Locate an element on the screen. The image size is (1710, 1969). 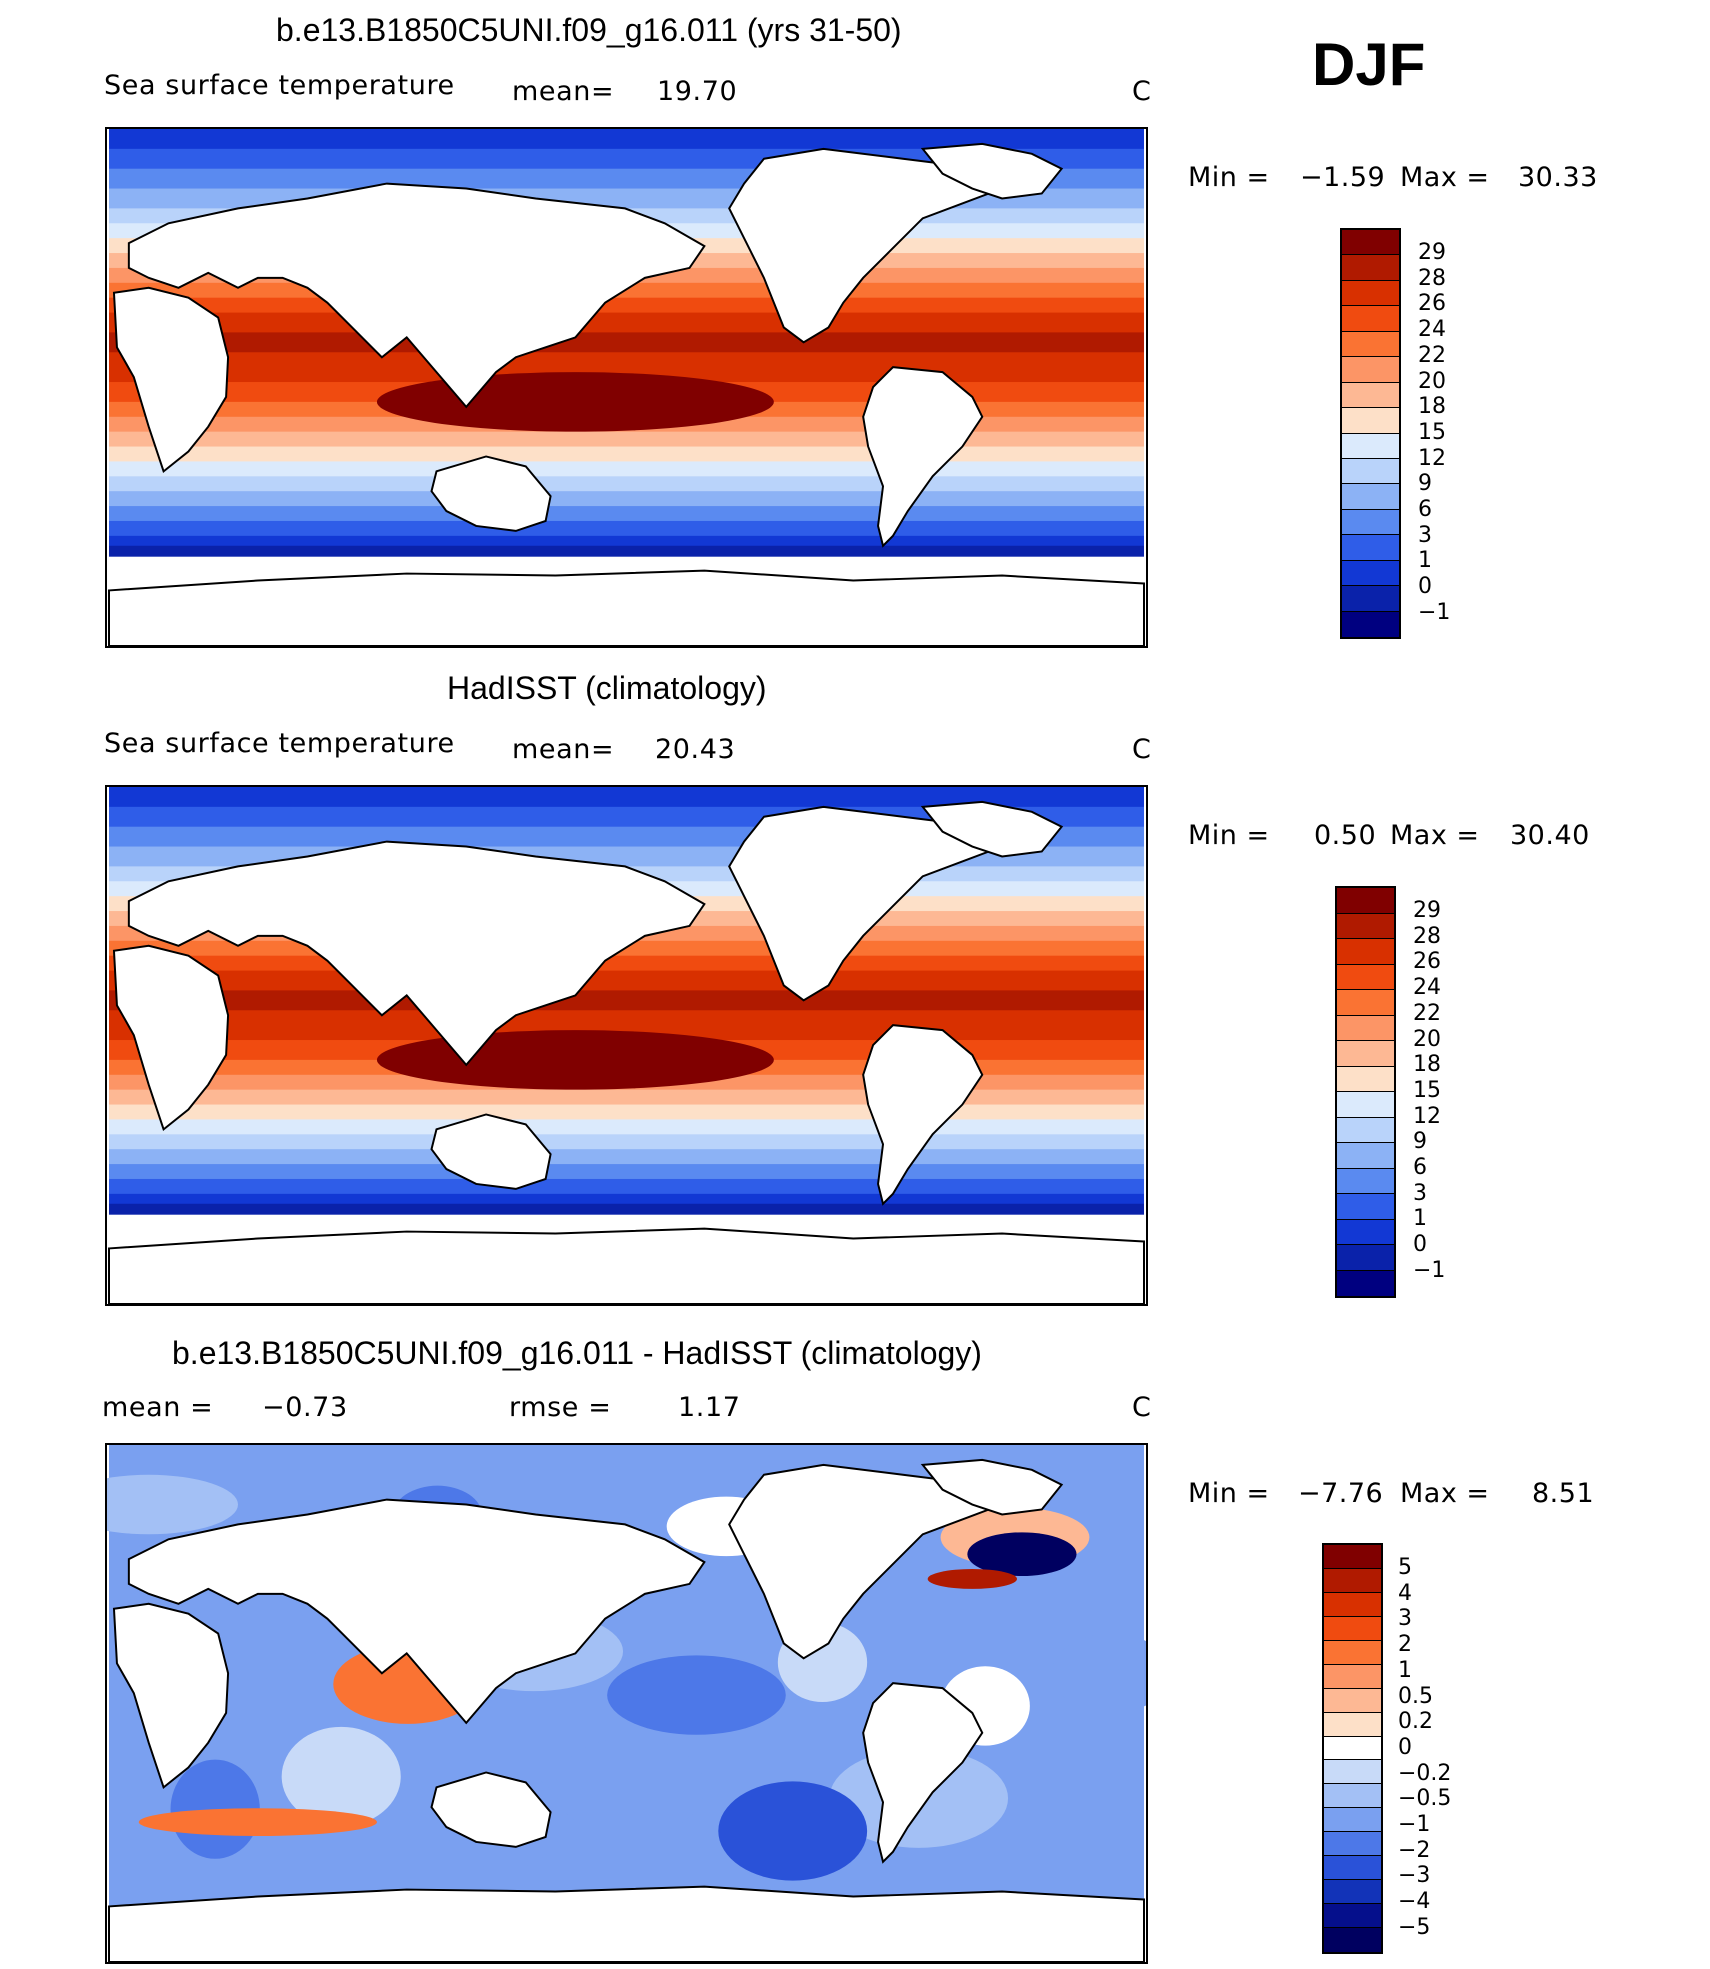
panel-1-max-label: Max = is located at coordinates (1445, 177).